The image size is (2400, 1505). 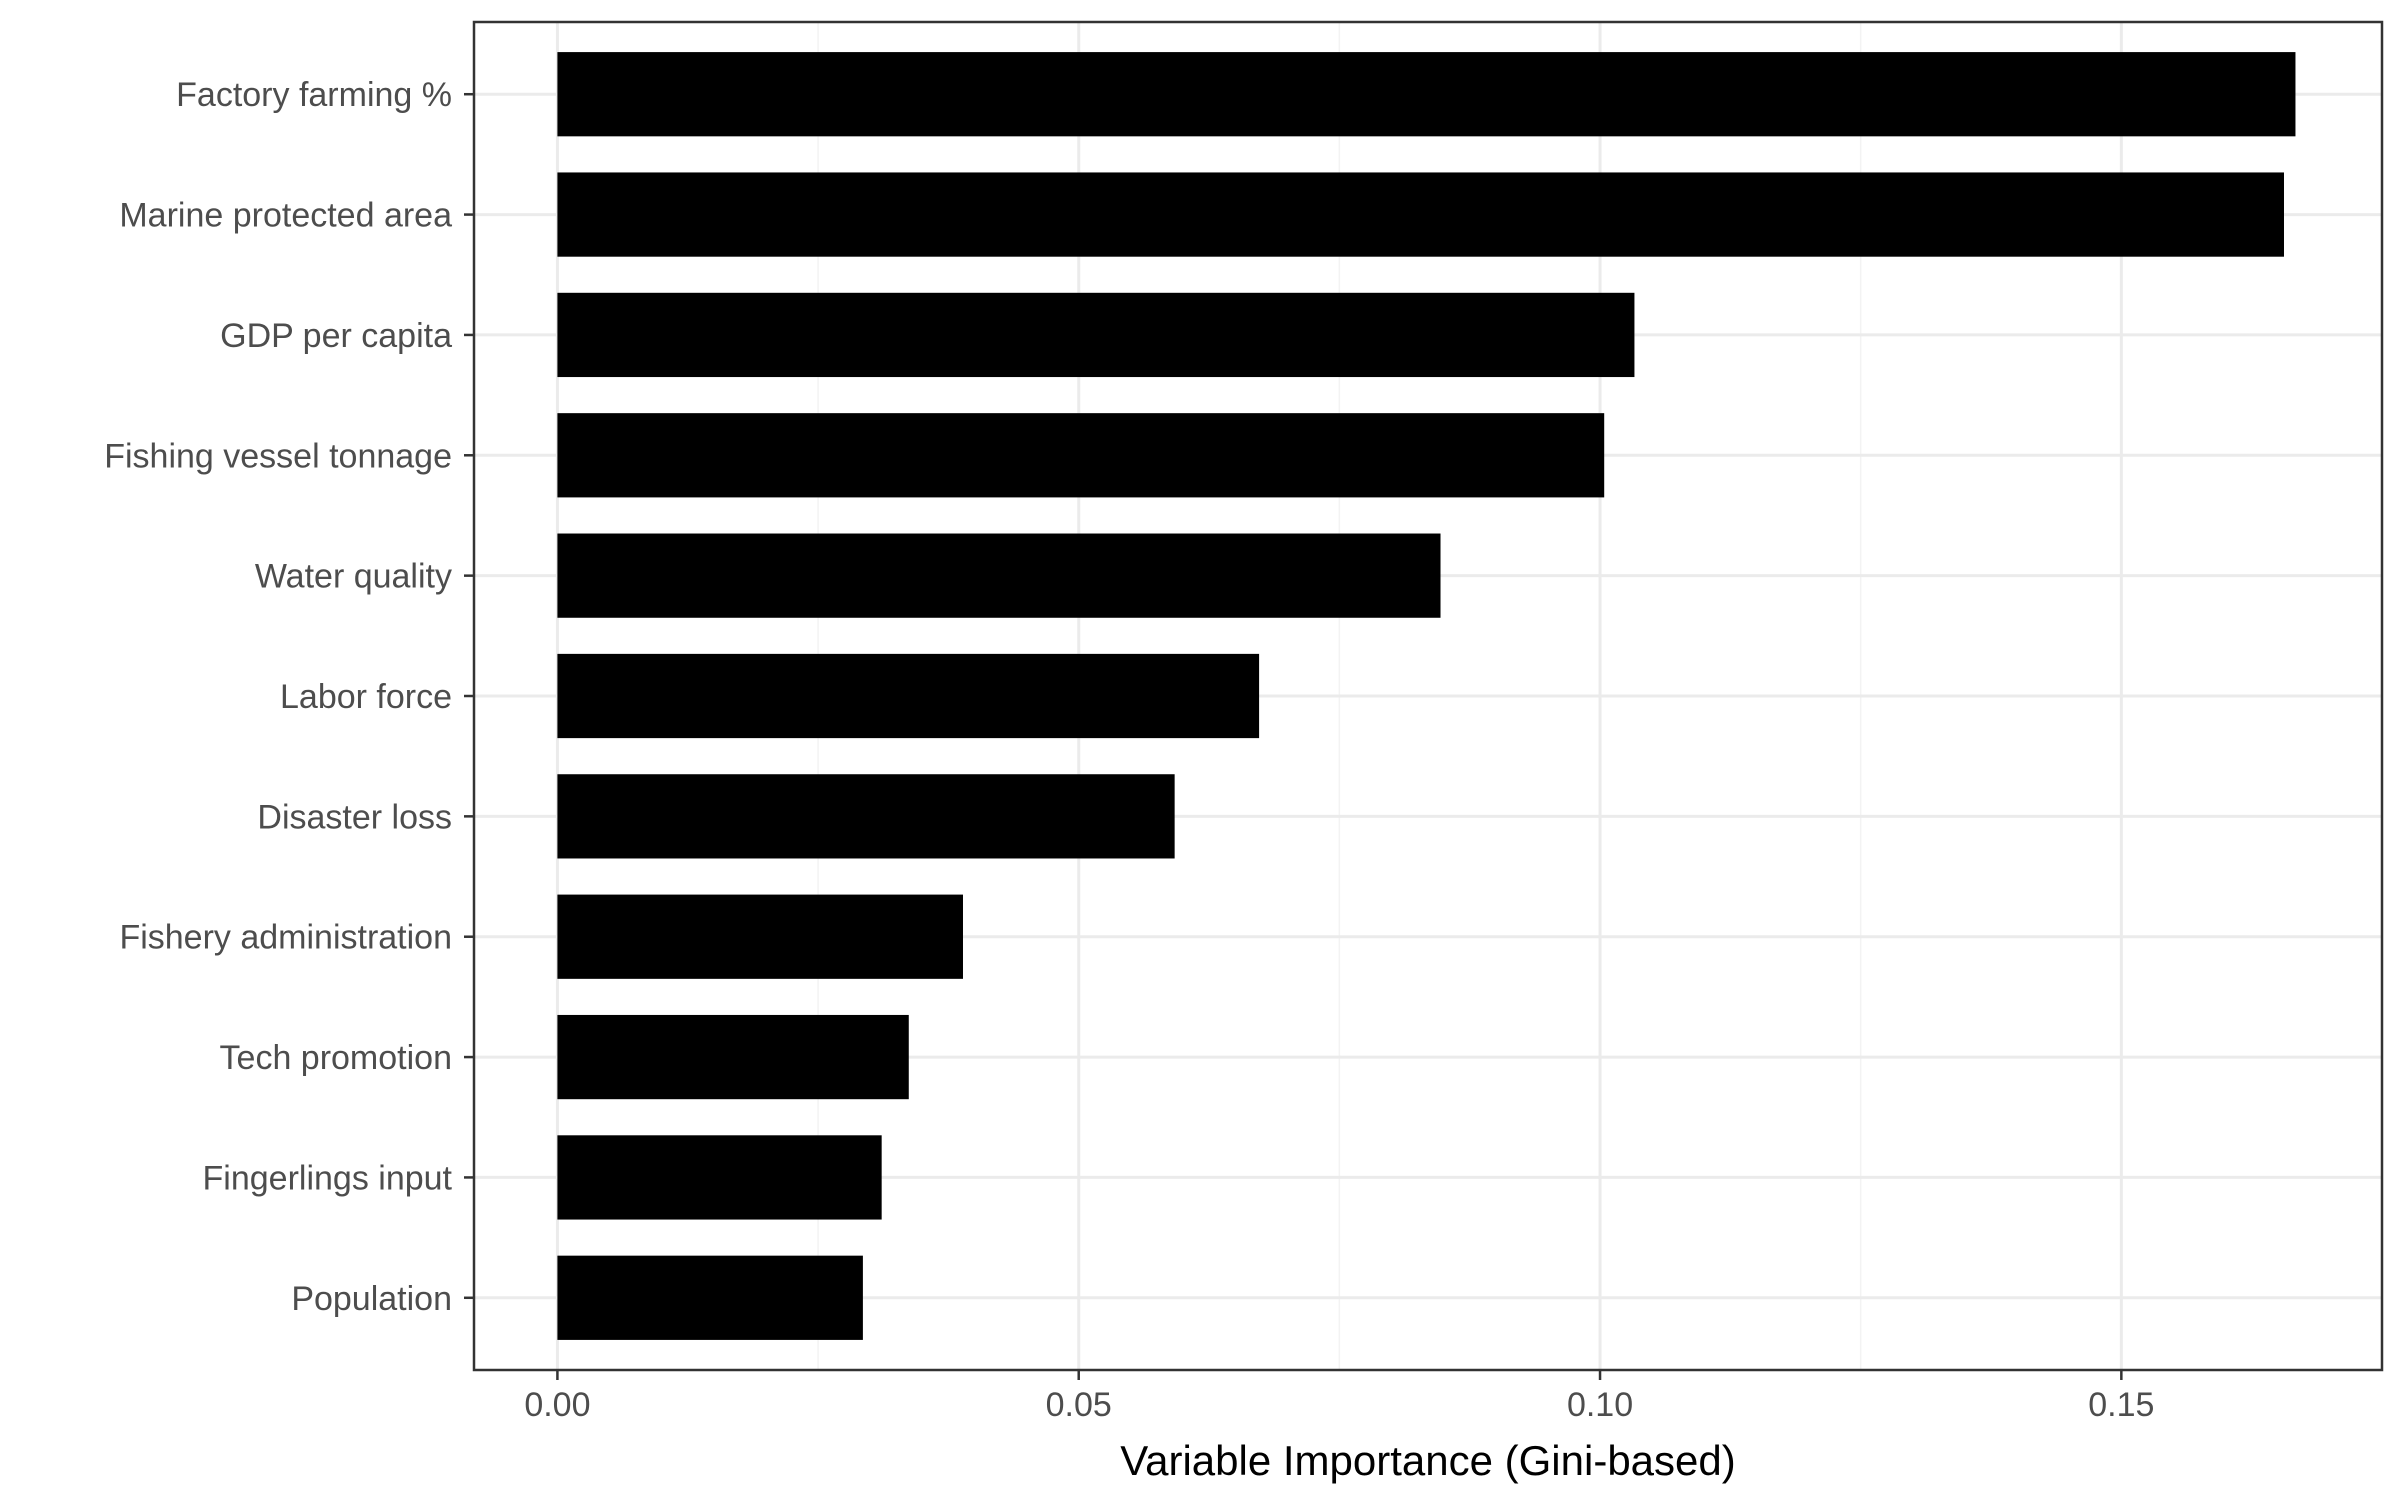 What do you see at coordinates (1600, 1405) in the screenshot?
I see `x-tick-label: 0.10` at bounding box center [1600, 1405].